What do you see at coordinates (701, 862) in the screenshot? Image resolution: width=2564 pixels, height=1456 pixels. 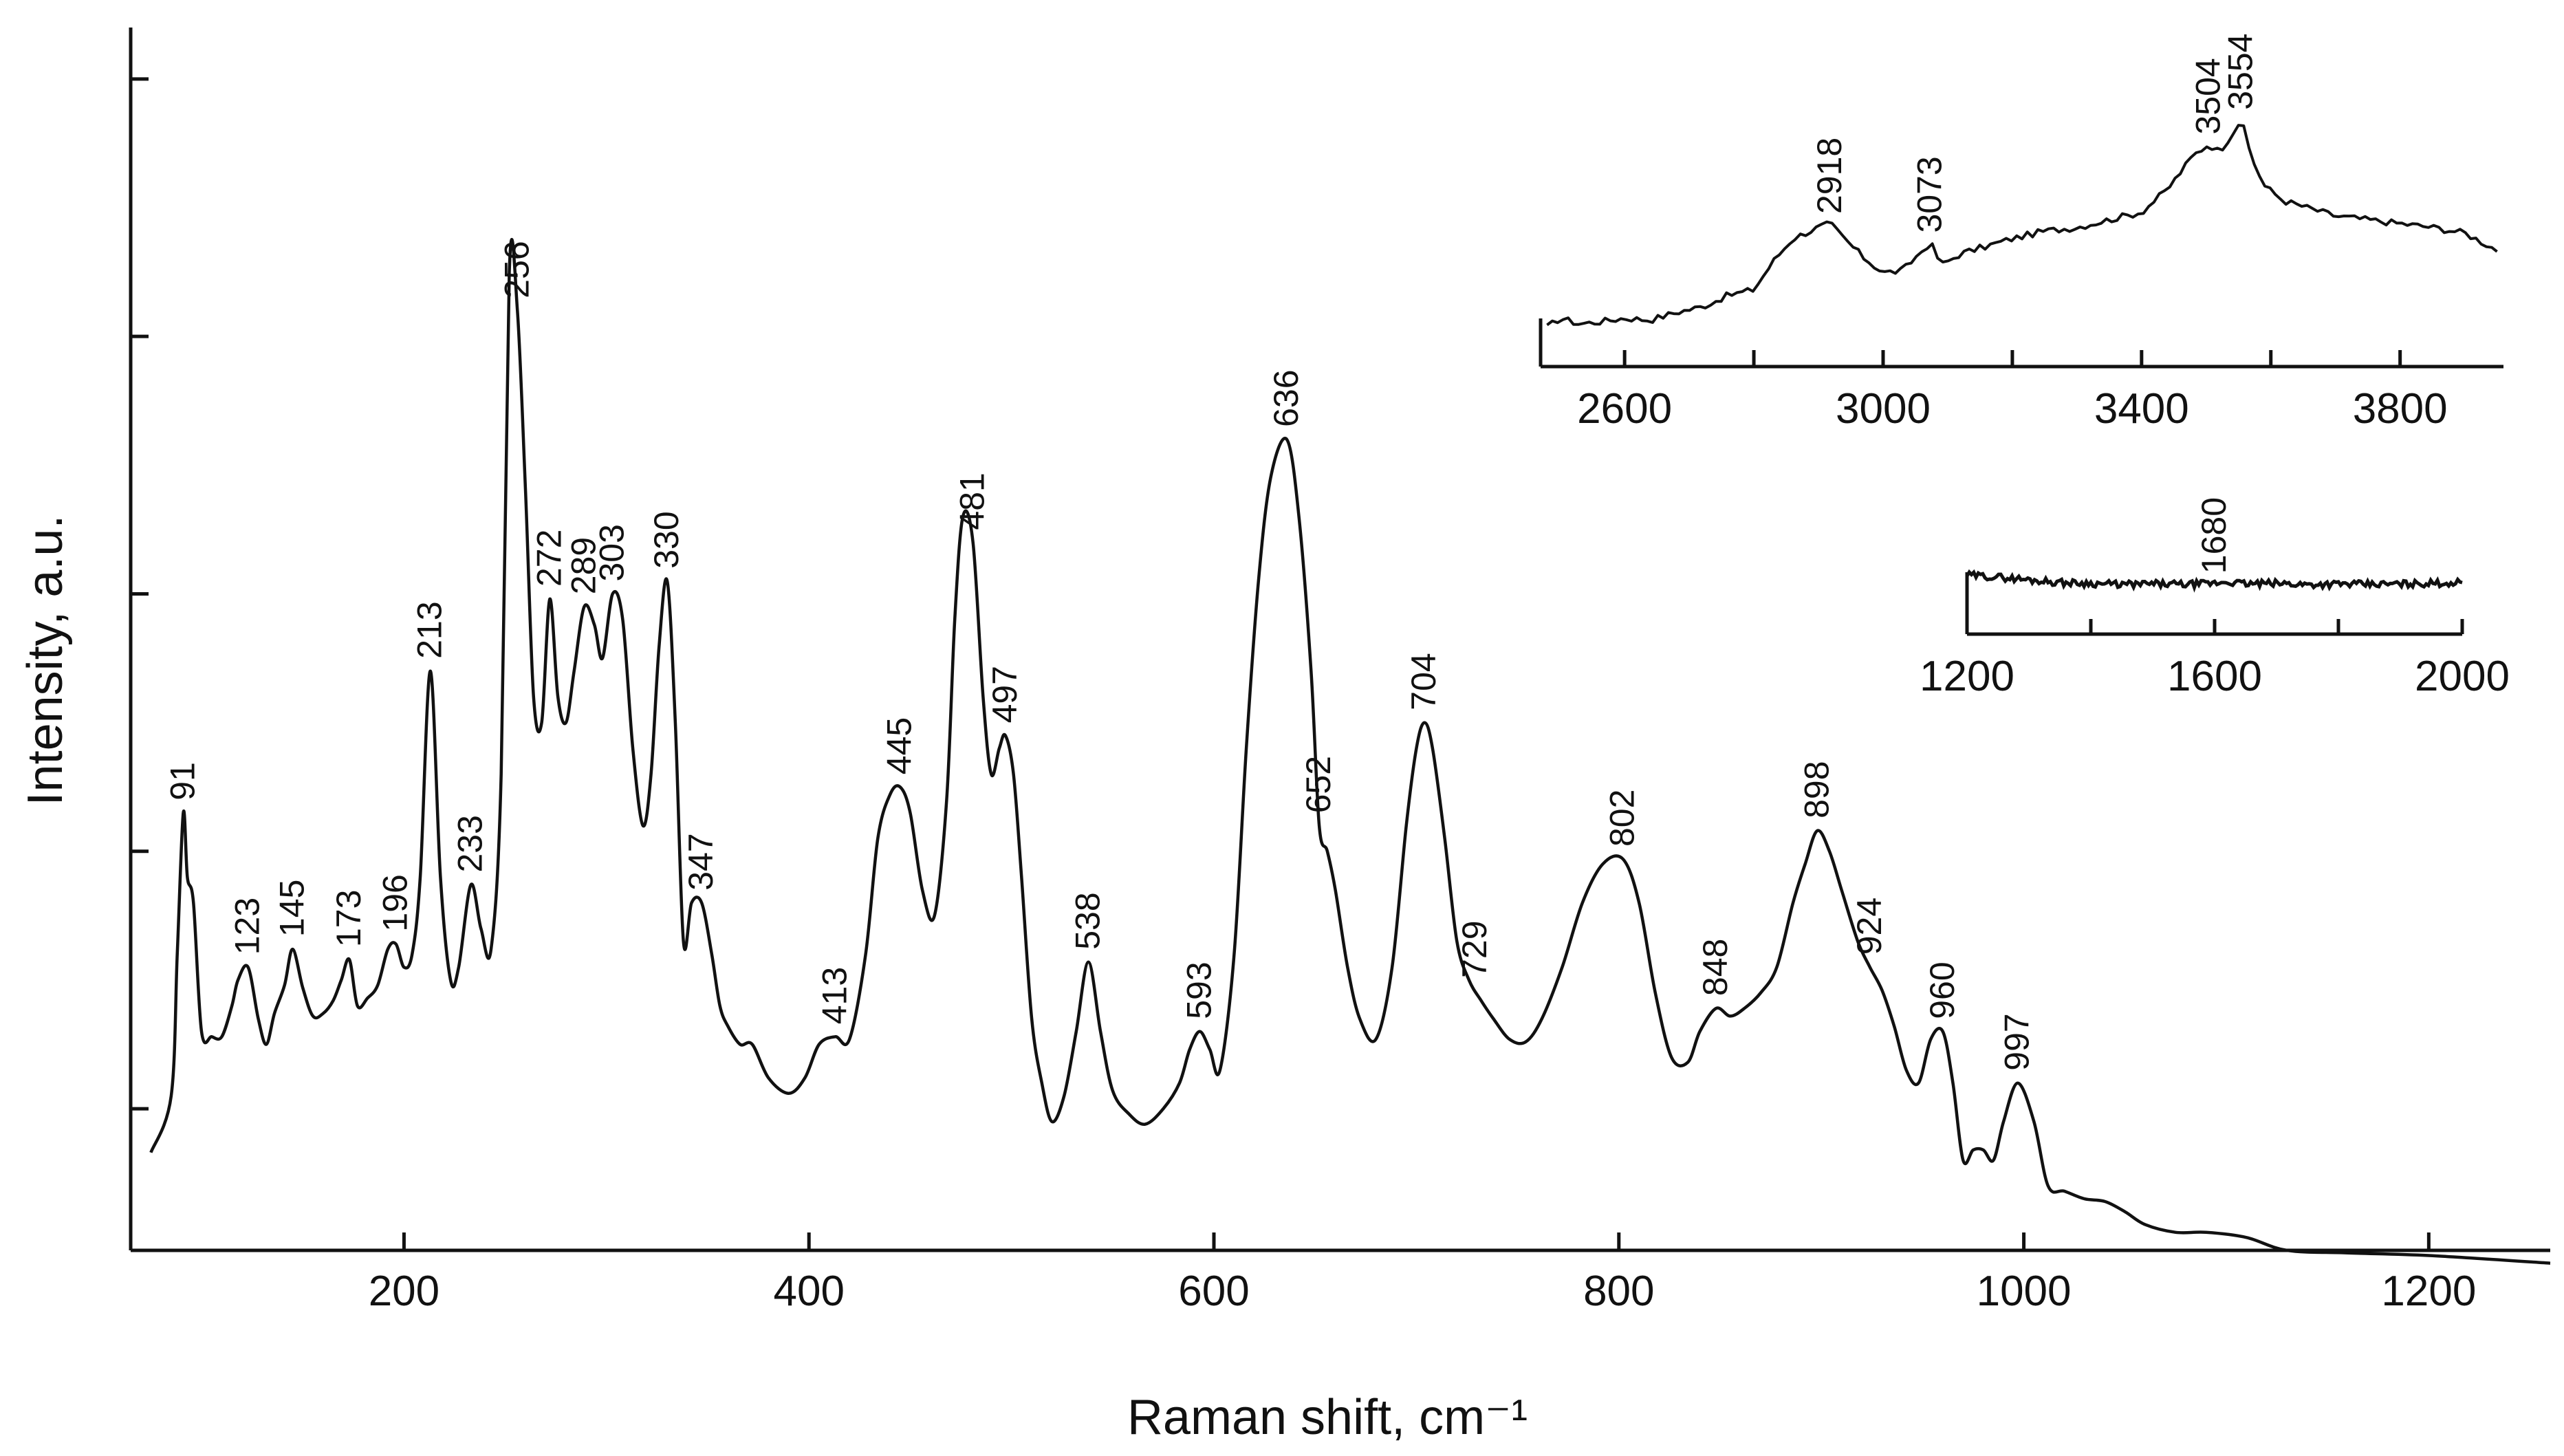 I see `peak-label: 347` at bounding box center [701, 862].